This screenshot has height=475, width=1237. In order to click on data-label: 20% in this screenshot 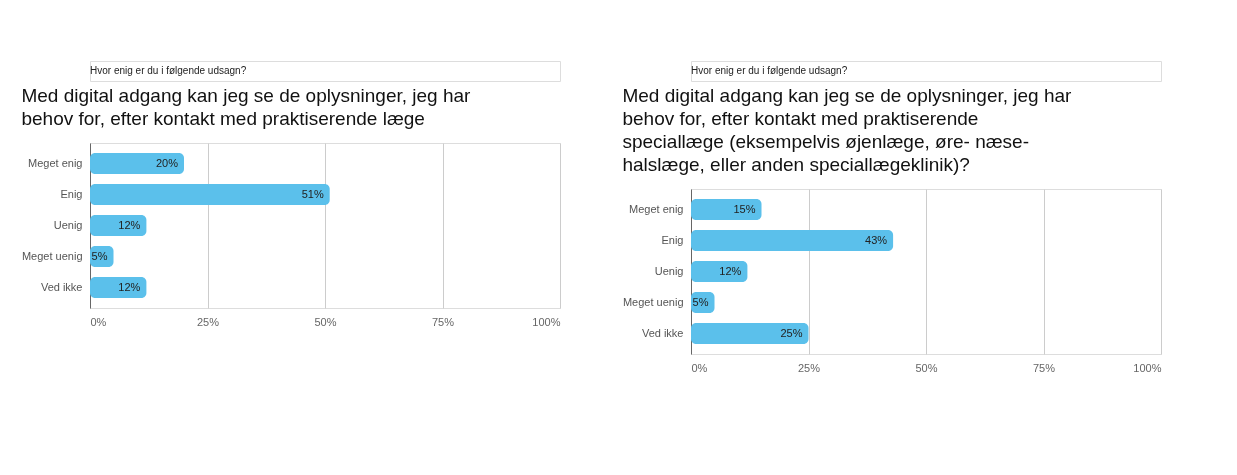, I will do `click(167, 162)`.